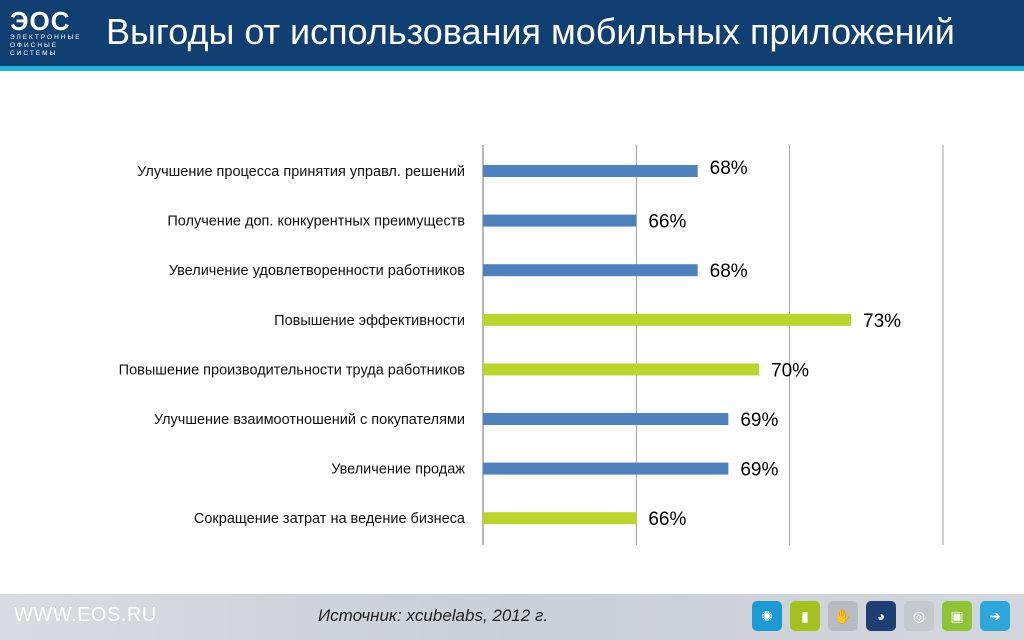 The height and width of the screenshot is (640, 1024). I want to click on pie-chart-icon: ◕, so click(881, 616).